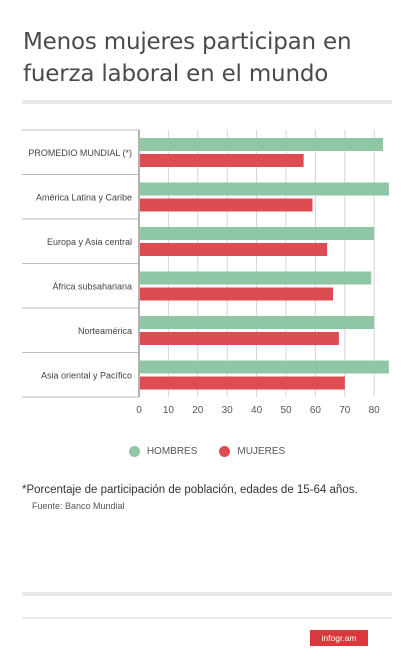 This screenshot has width=414, height=665. I want to click on x-tick-labels: 0 10 20 30 40 50 60 70 80, so click(258, 410).